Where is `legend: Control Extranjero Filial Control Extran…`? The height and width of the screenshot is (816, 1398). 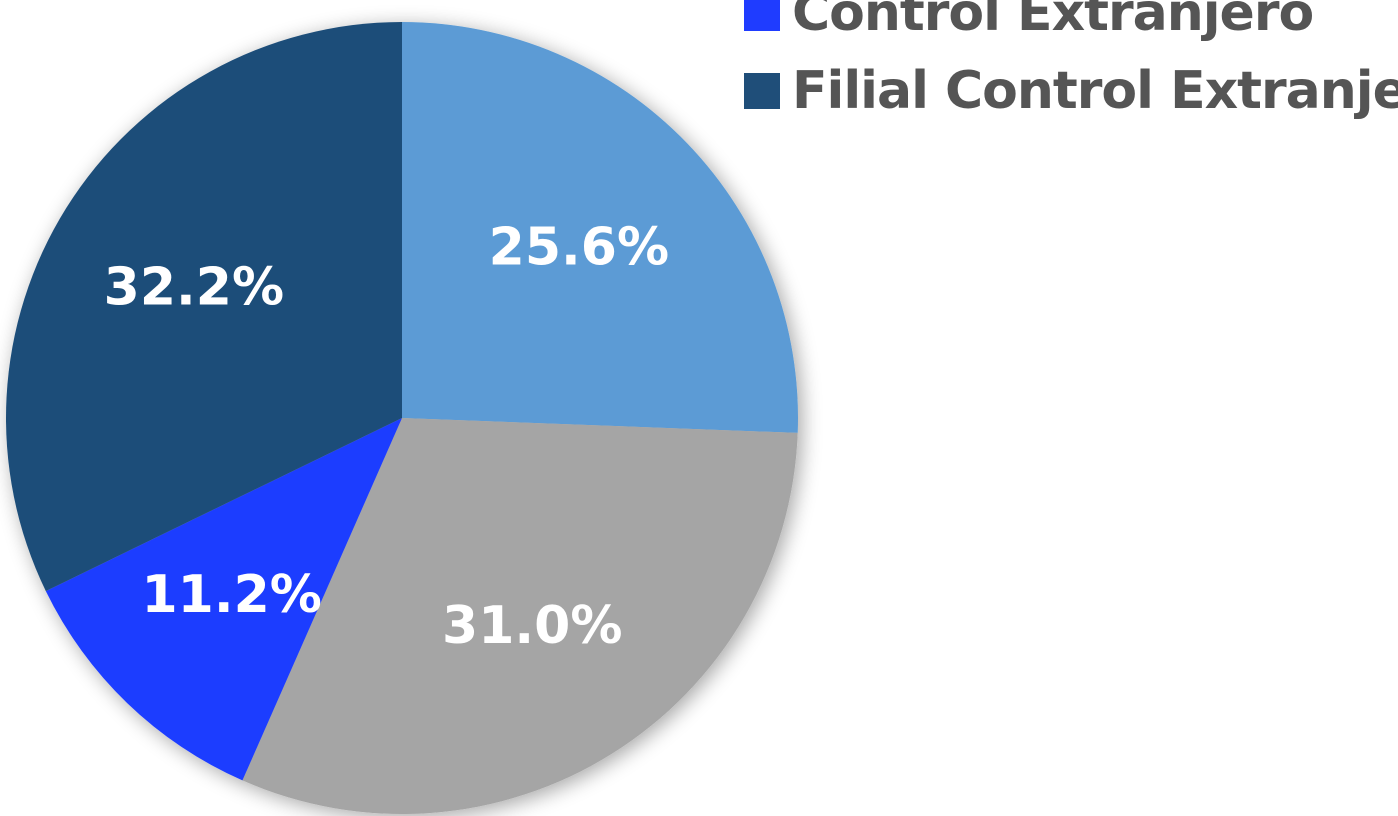
legend: Control Extranjero Filial Control Extran… is located at coordinates (1071, 64).